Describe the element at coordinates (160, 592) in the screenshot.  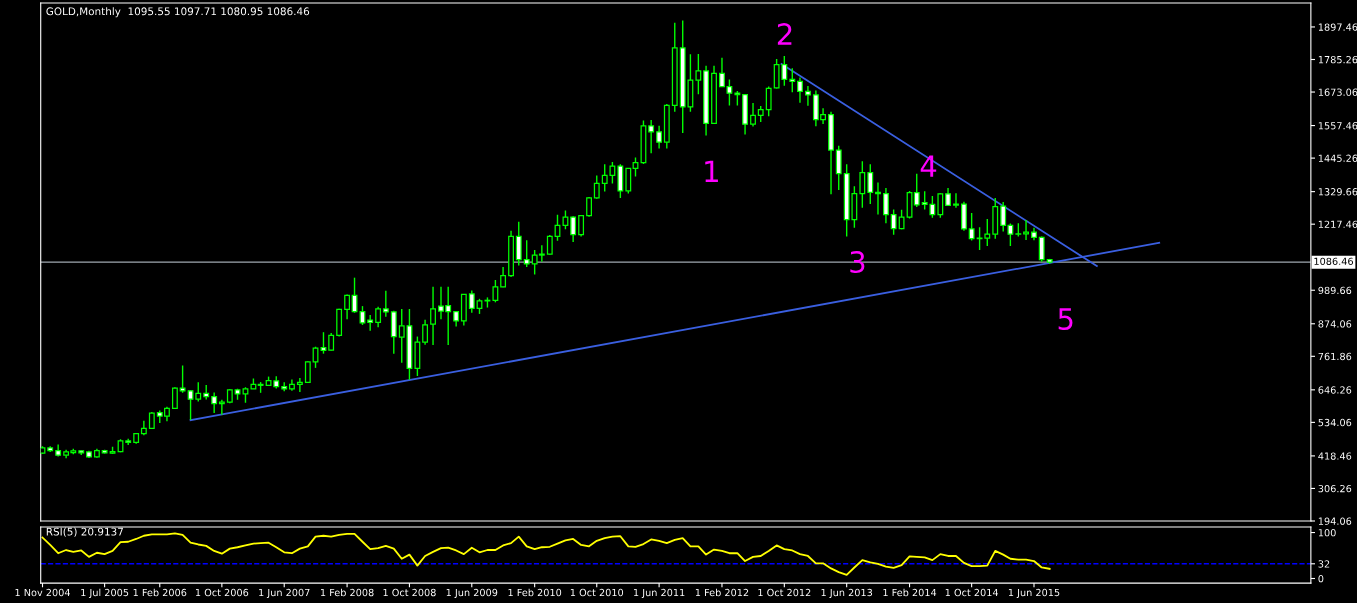
I see `x-tick-label: 1 Feb 2006` at that location.